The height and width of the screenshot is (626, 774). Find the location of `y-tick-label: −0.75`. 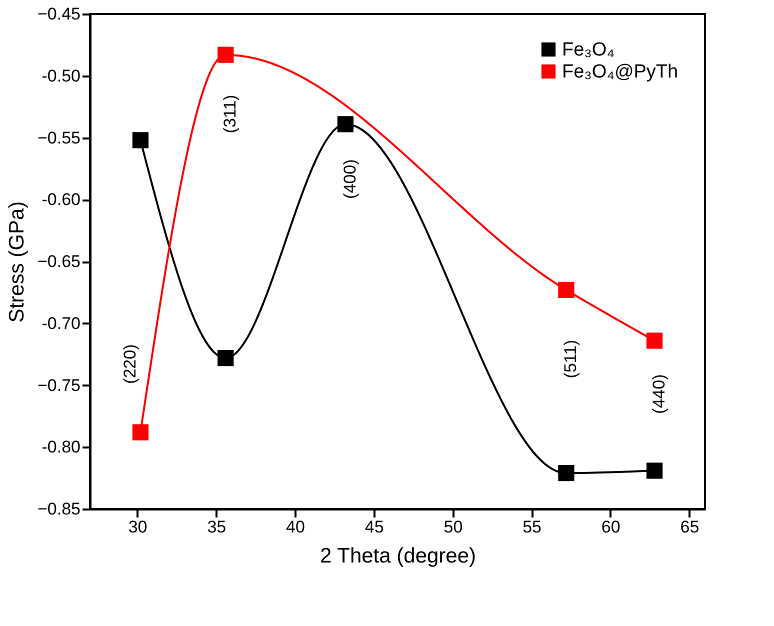

y-tick-label: −0.75 is located at coordinates (58, 385).